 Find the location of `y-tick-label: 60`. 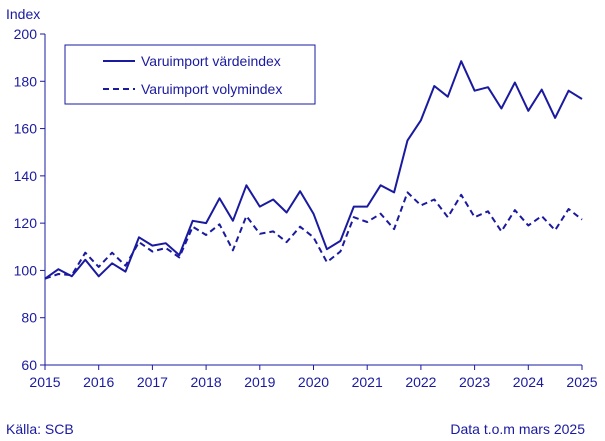

y-tick-label: 60 is located at coordinates (29, 365).